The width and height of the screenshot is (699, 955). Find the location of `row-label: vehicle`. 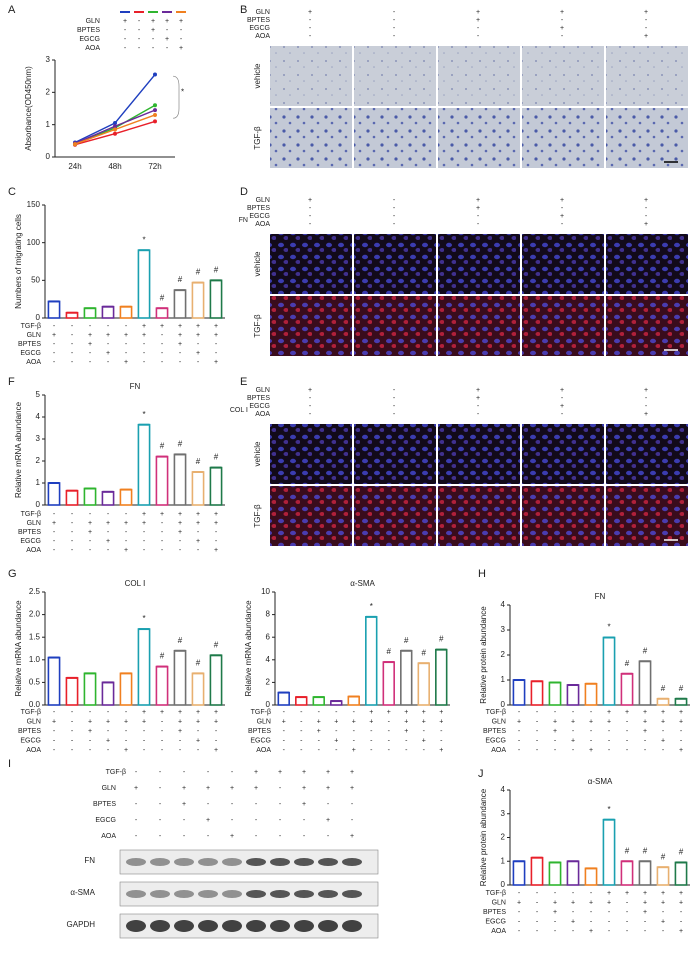

row-label: vehicle is located at coordinates (257, 453).